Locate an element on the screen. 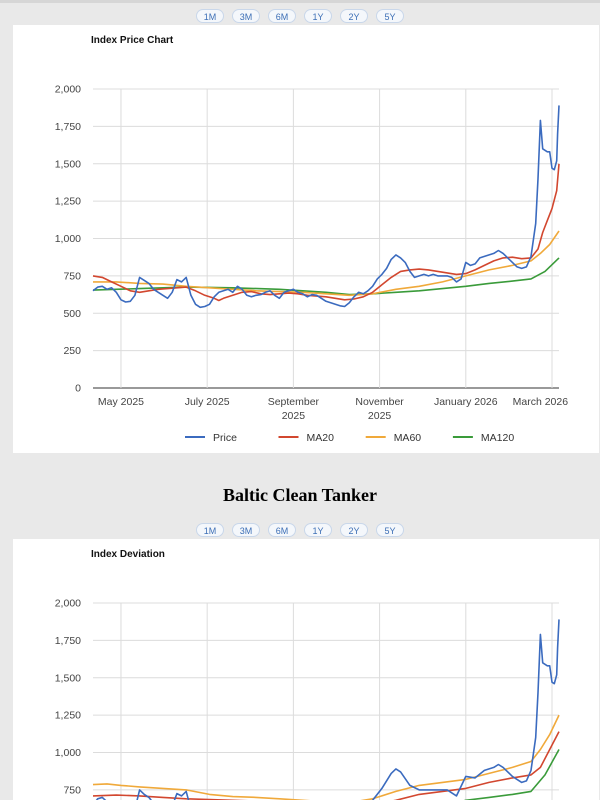 This screenshot has width=600, height=800. legend-label: MA120 is located at coordinates (497, 438).